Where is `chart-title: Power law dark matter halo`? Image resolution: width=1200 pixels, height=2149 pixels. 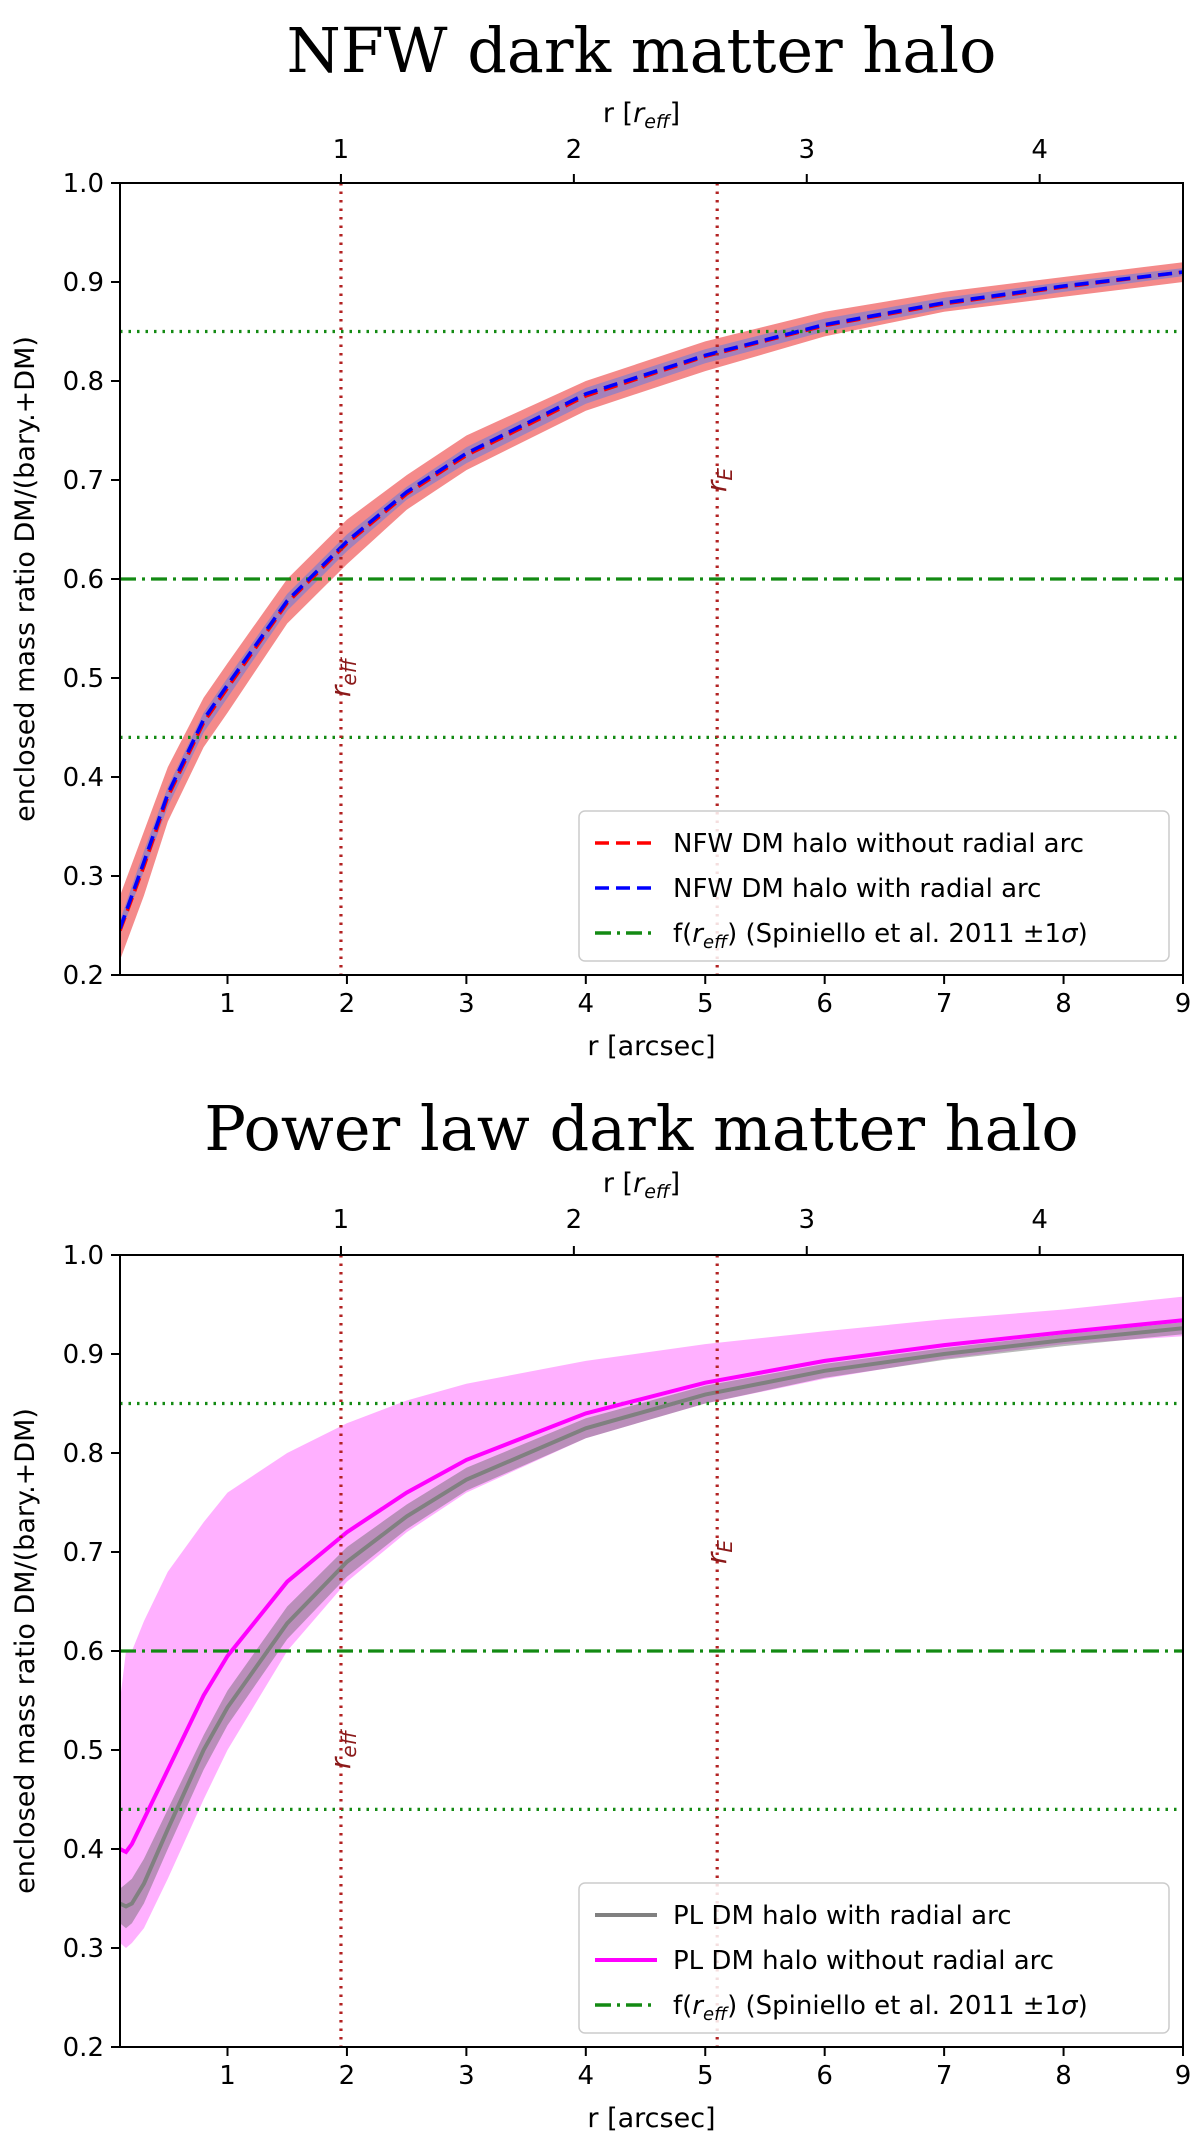 chart-title: Power law dark matter halo is located at coordinates (641, 1128).